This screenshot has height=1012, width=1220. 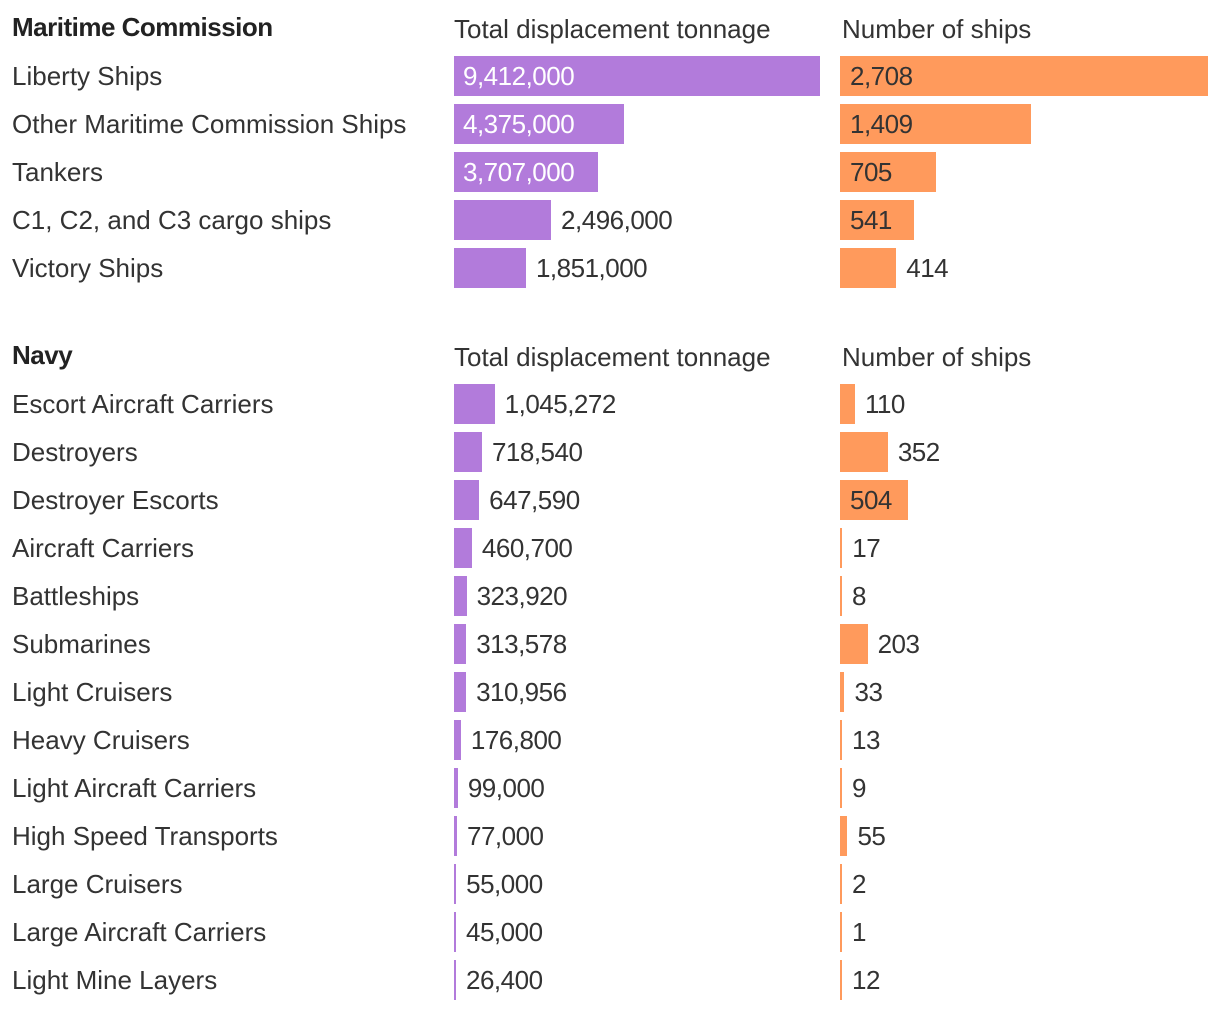 I want to click on tonnage-value-label: 55,000, so click(x=504, y=884).